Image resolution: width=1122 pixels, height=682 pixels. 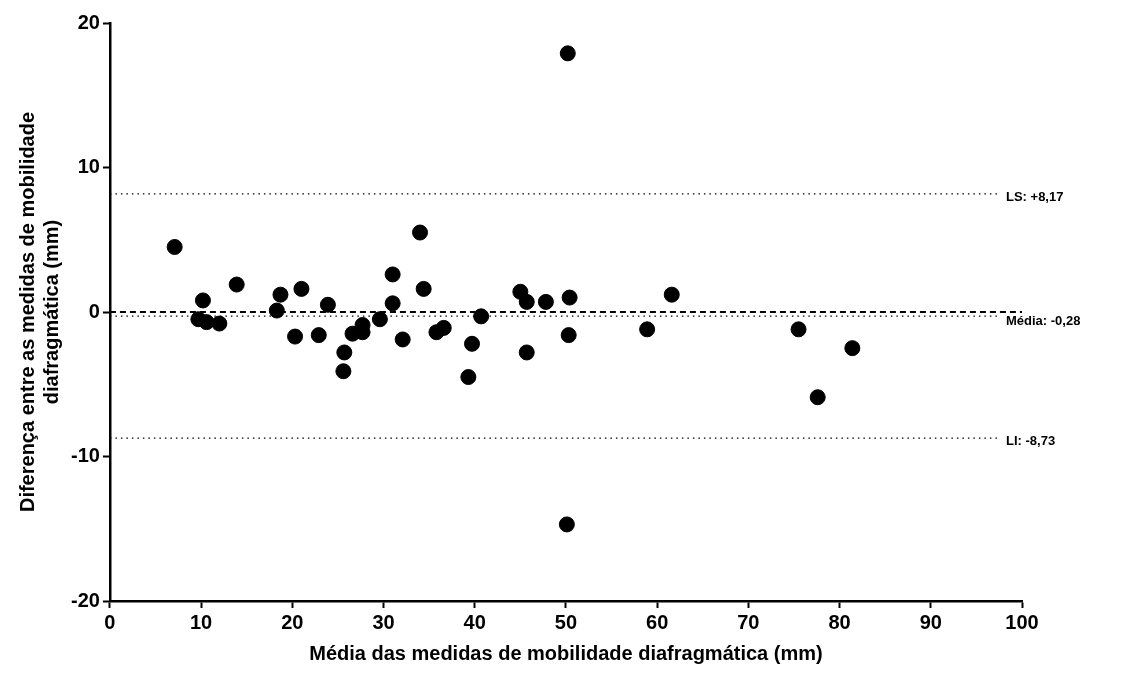 What do you see at coordinates (94, 310) in the screenshot?
I see `y-tick-label: 0` at bounding box center [94, 310].